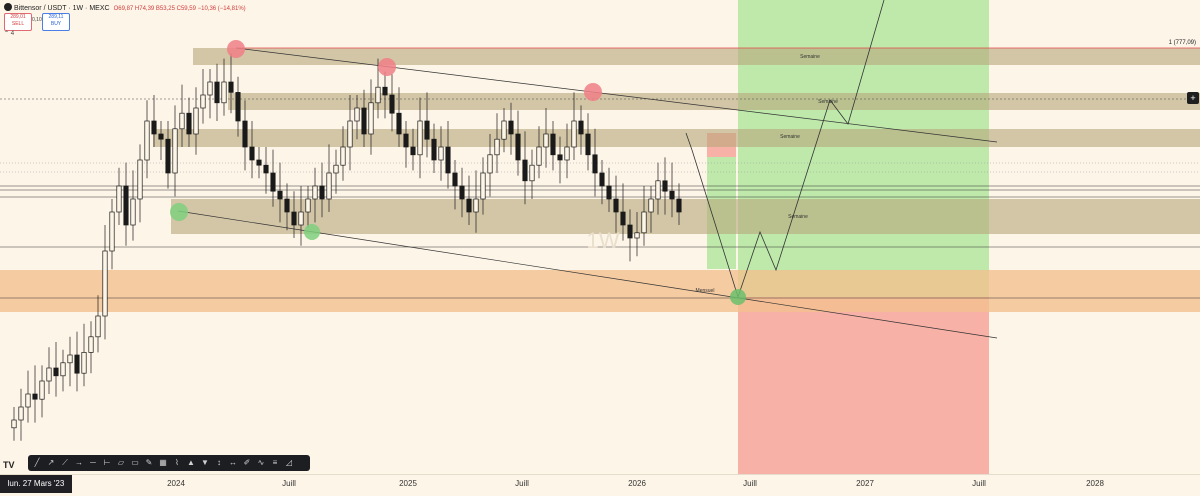 This screenshot has width=1200, height=496. Describe the element at coordinates (785, 149) in the screenshot. I see `projection-path` at that location.